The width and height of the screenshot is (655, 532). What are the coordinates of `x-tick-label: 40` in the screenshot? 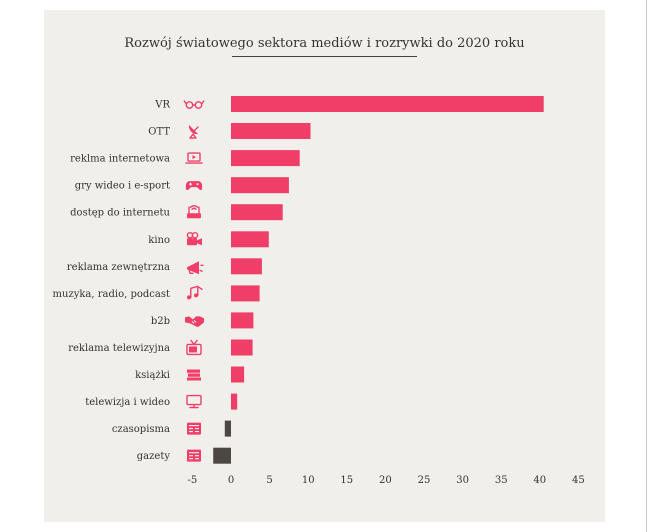 It's located at (539, 480).